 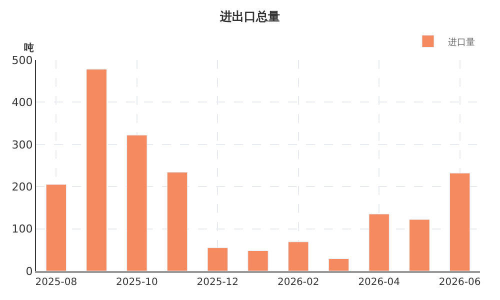 I want to click on y-tick-label: 500, so click(x=22, y=60).